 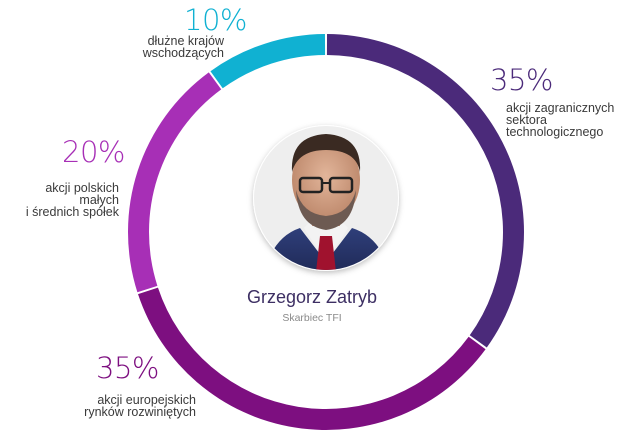 I want to click on slice-label-europe: akcji europejskich rynków rozwiniętych, so click(x=140, y=406).